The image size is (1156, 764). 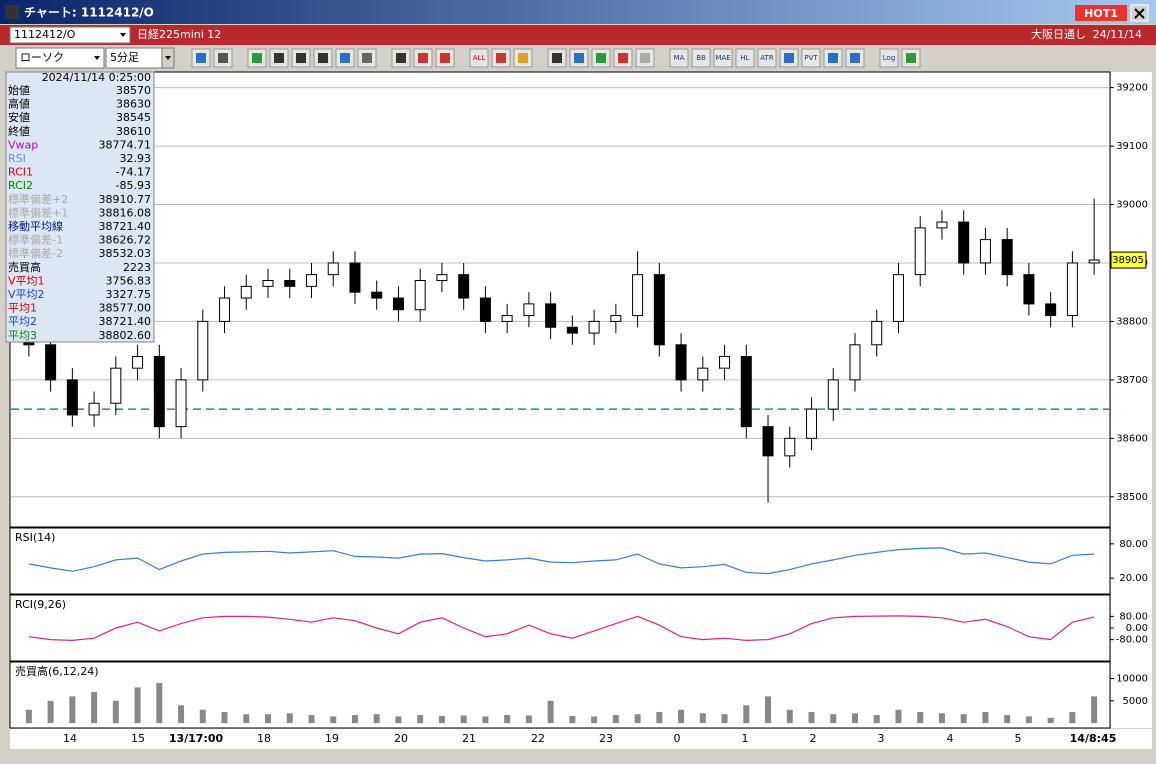 What do you see at coordinates (677, 738) in the screenshot?
I see `x-tick-label: 0` at bounding box center [677, 738].